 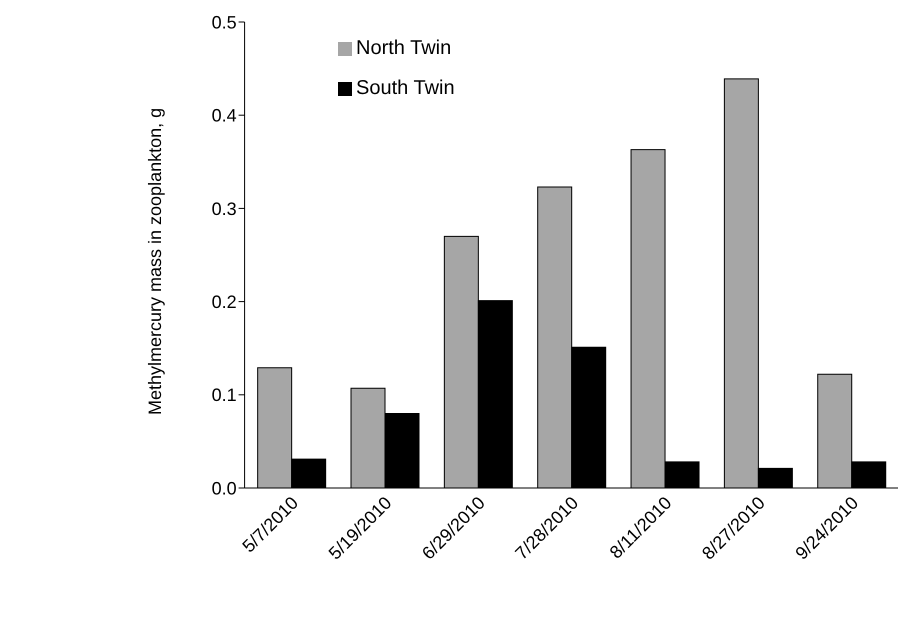 What do you see at coordinates (405, 88) in the screenshot?
I see `legend-label: South Twin` at bounding box center [405, 88].